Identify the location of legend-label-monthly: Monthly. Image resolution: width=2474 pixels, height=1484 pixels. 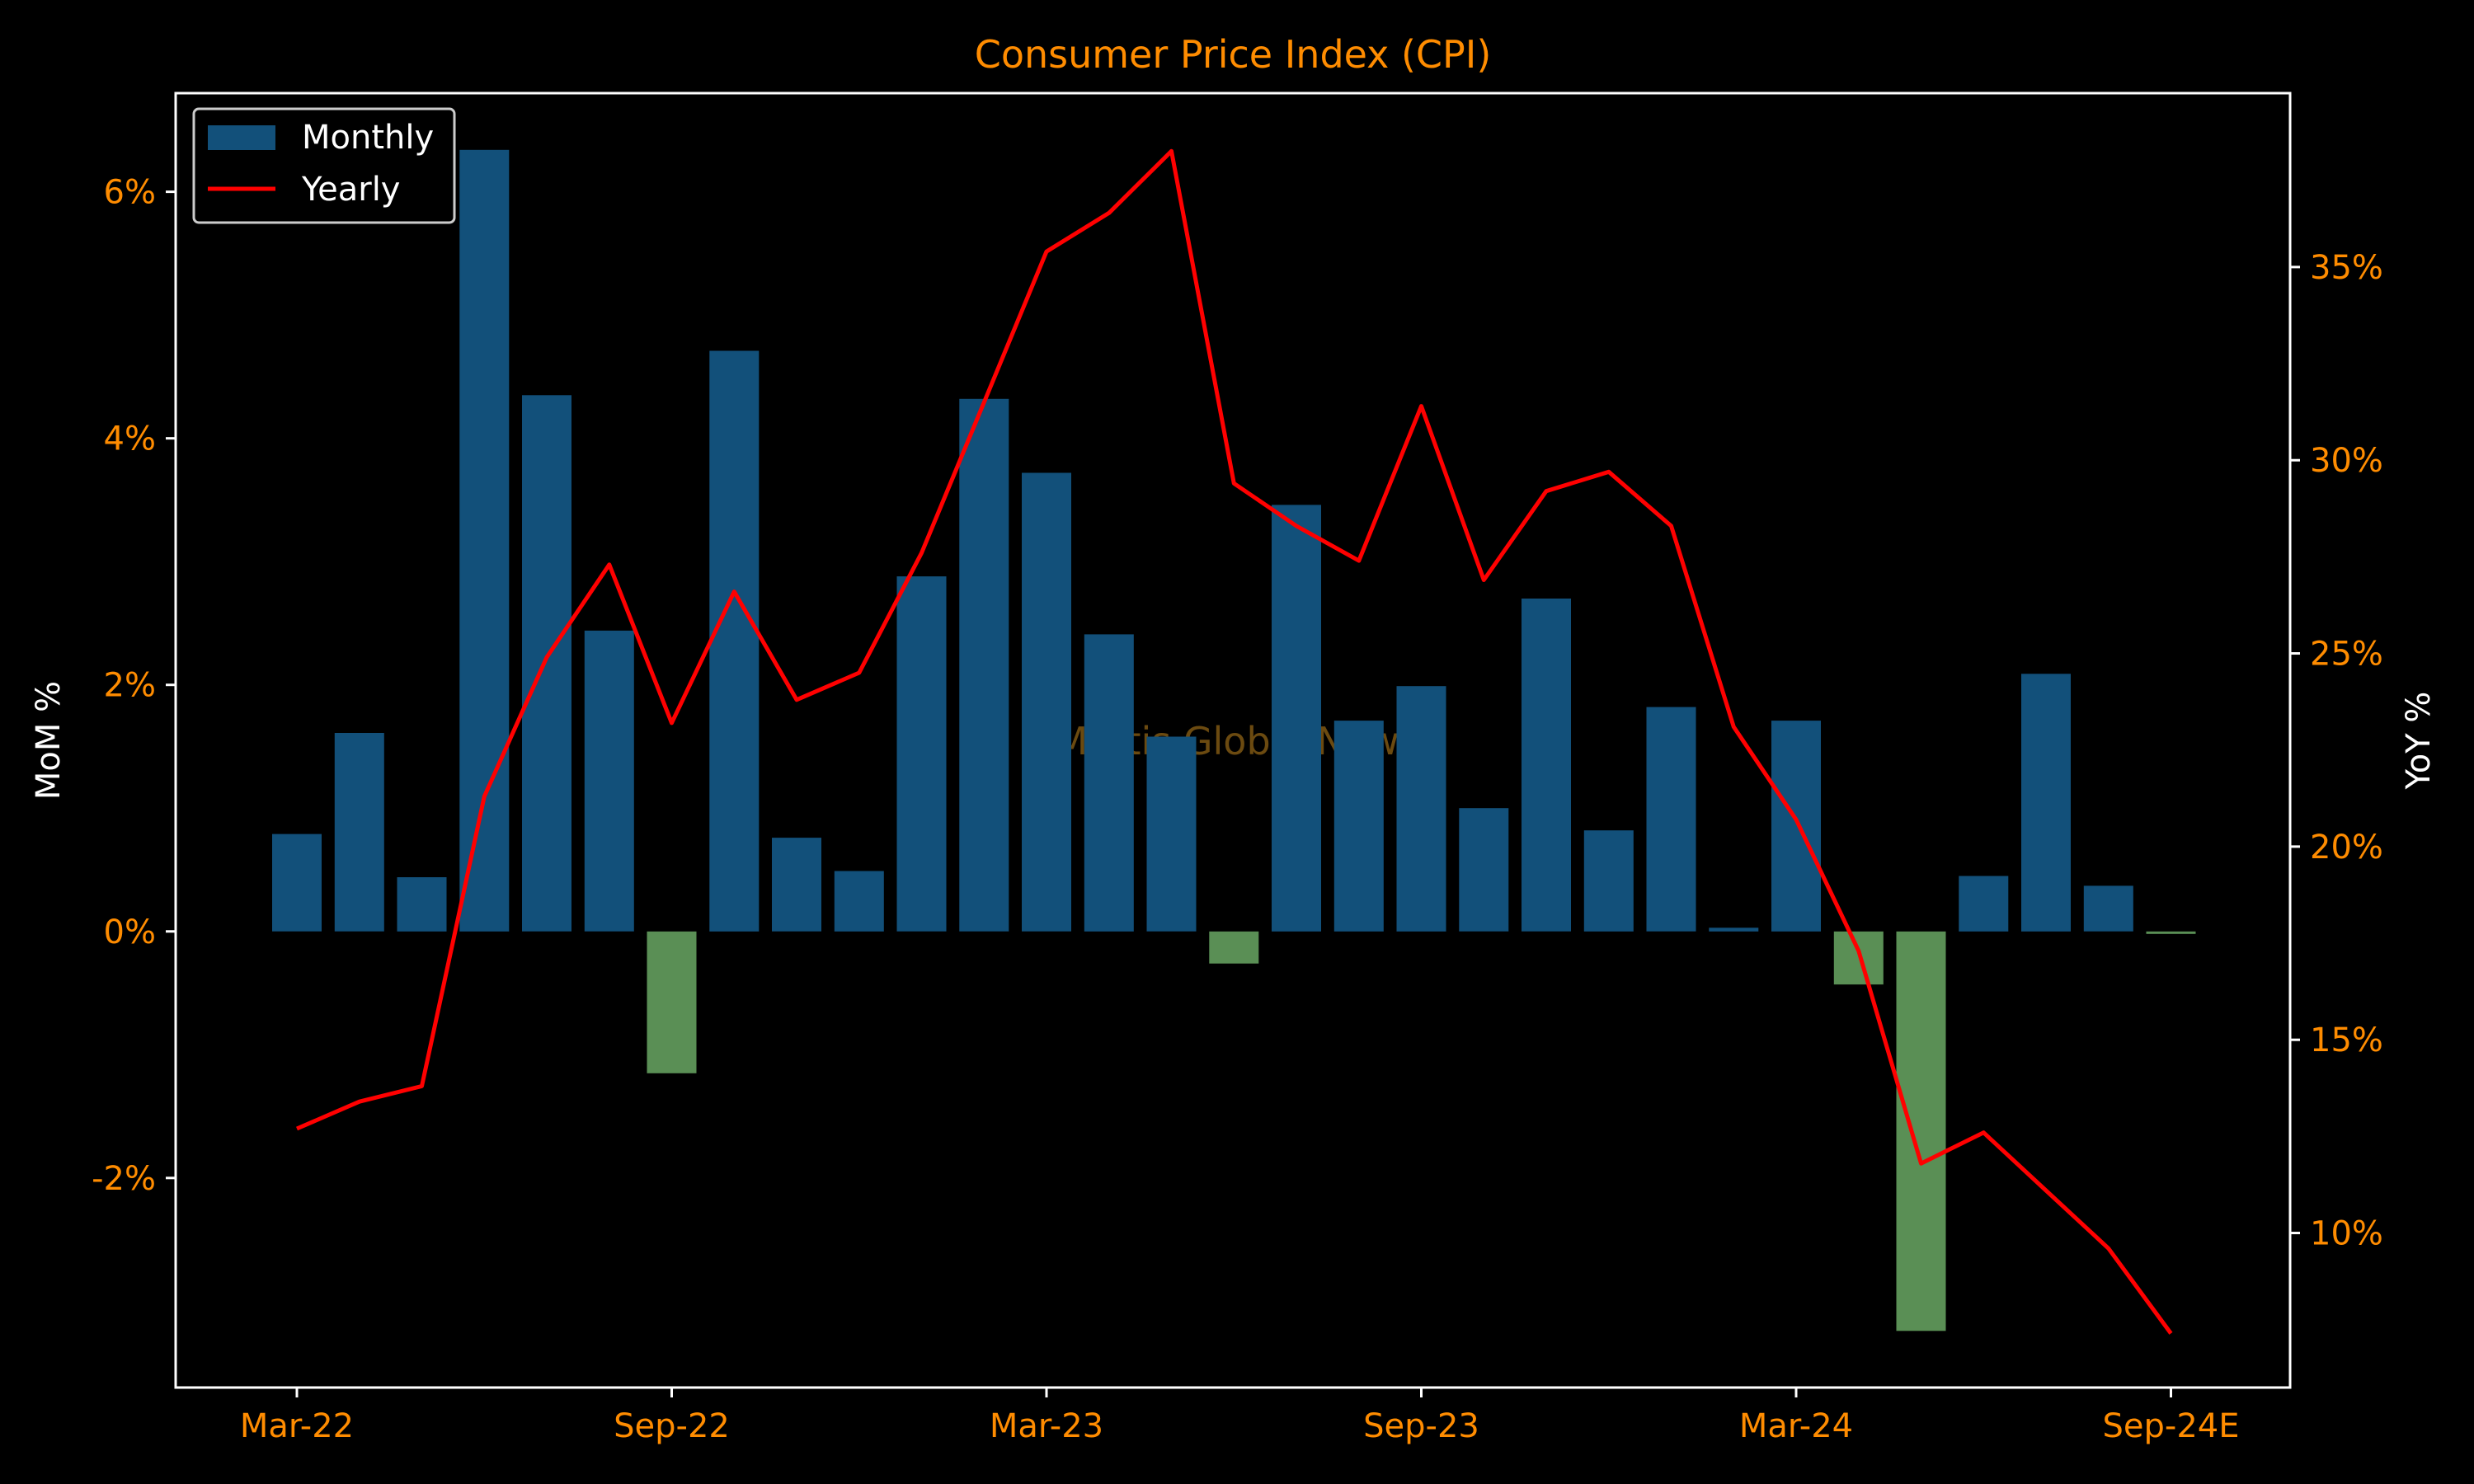
(368, 138).